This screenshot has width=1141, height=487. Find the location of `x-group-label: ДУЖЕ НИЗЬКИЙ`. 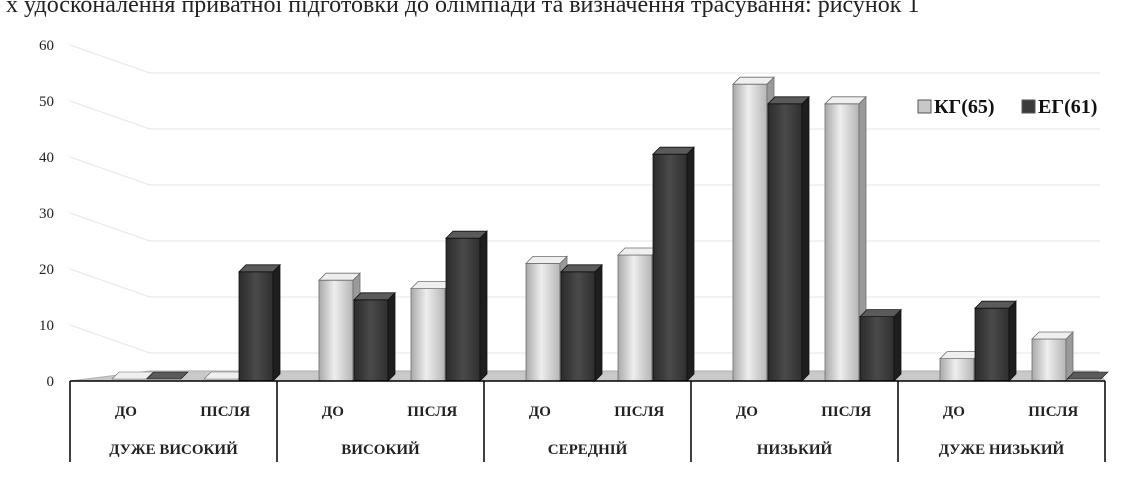

x-group-label: ДУЖЕ НИЗЬКИЙ is located at coordinates (1002, 449).